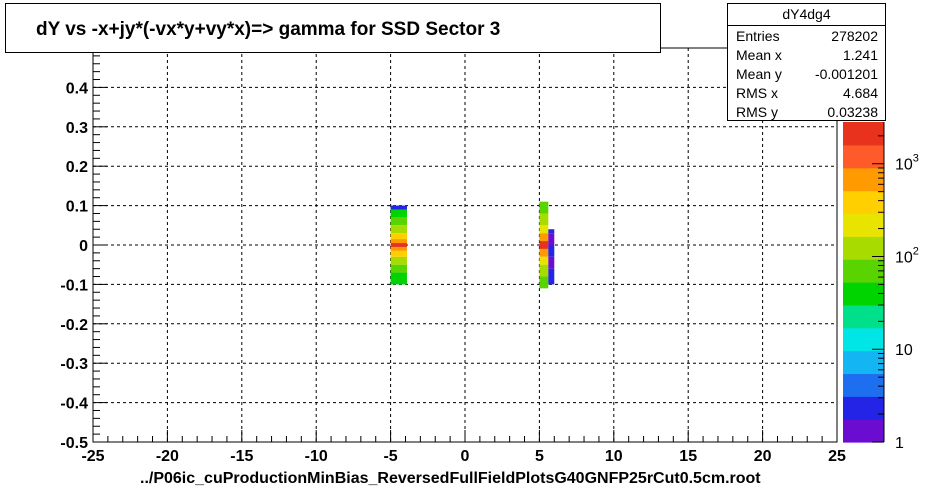  What do you see at coordinates (74, 443) in the screenshot?
I see `y-tick-label: -0.5` at bounding box center [74, 443].